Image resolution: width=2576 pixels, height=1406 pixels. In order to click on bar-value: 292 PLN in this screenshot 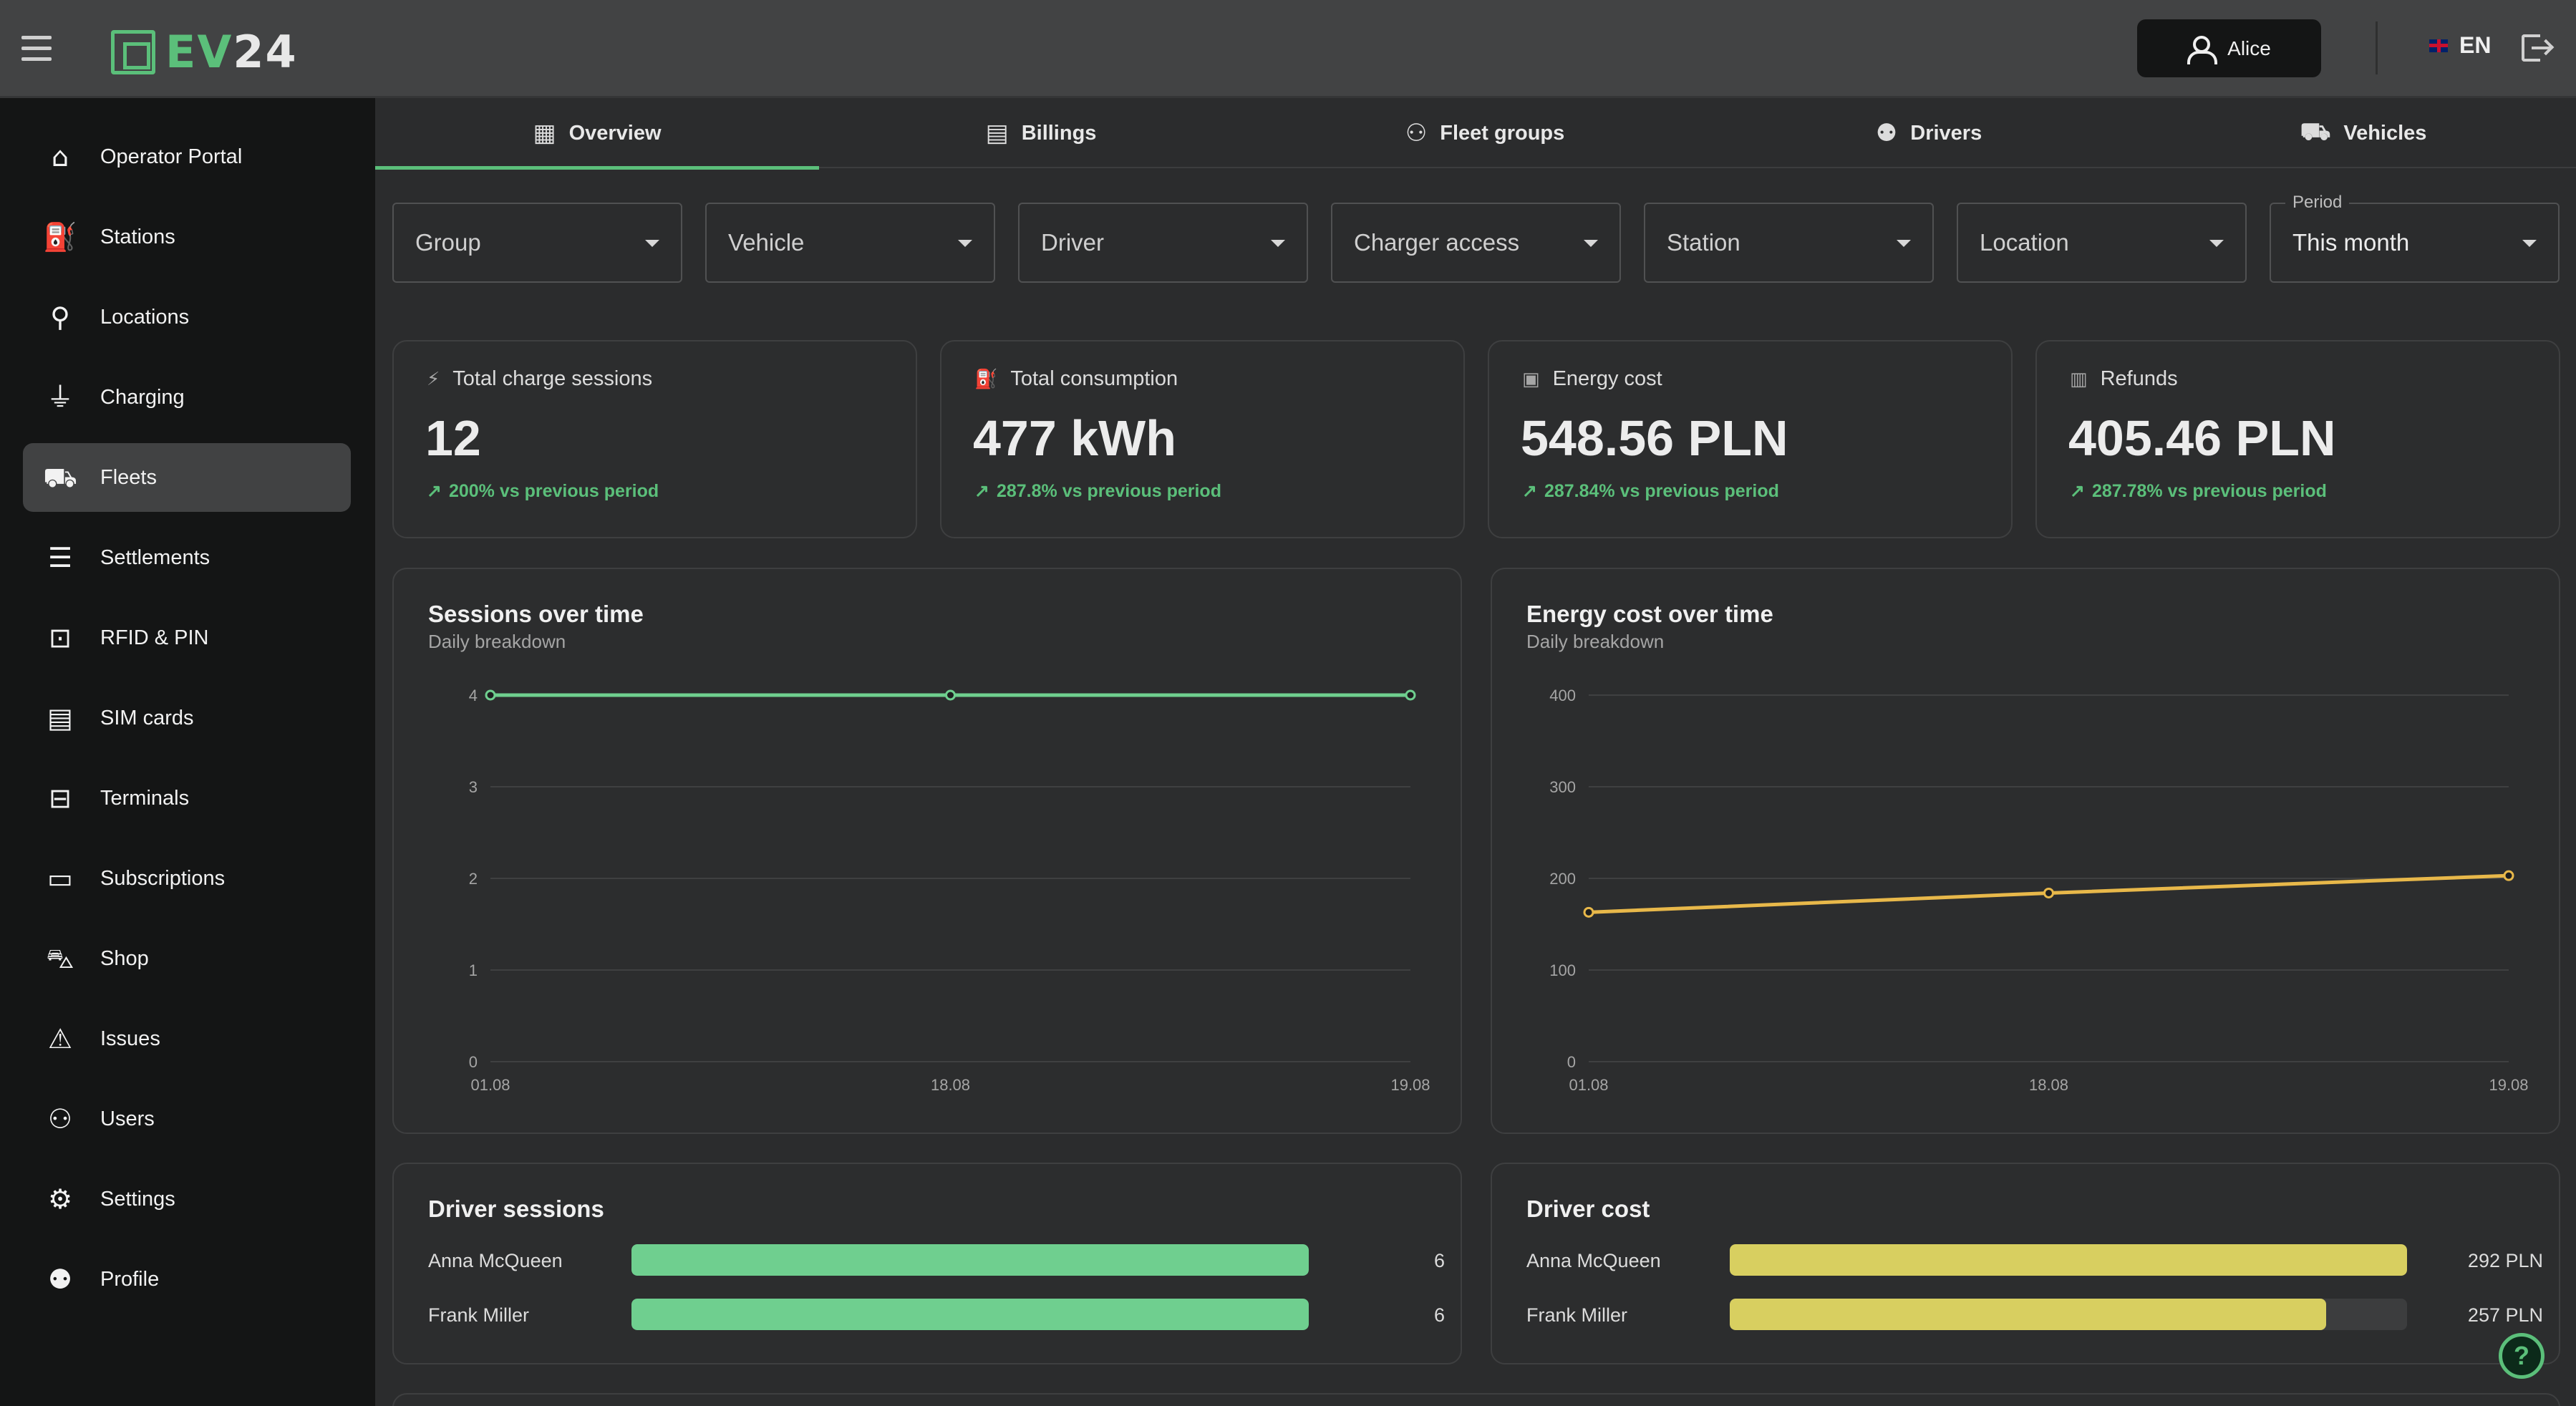, I will do `click(2505, 1260)`.